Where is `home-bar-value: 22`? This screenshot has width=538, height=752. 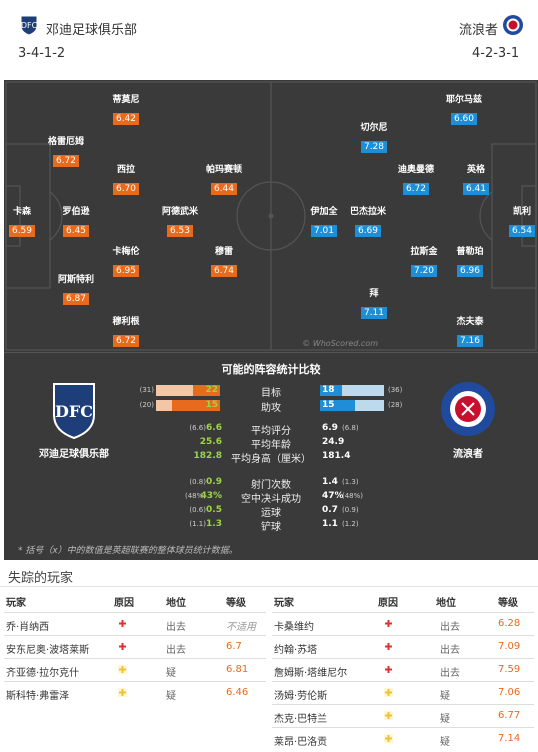 home-bar-value: 22 is located at coordinates (211, 390).